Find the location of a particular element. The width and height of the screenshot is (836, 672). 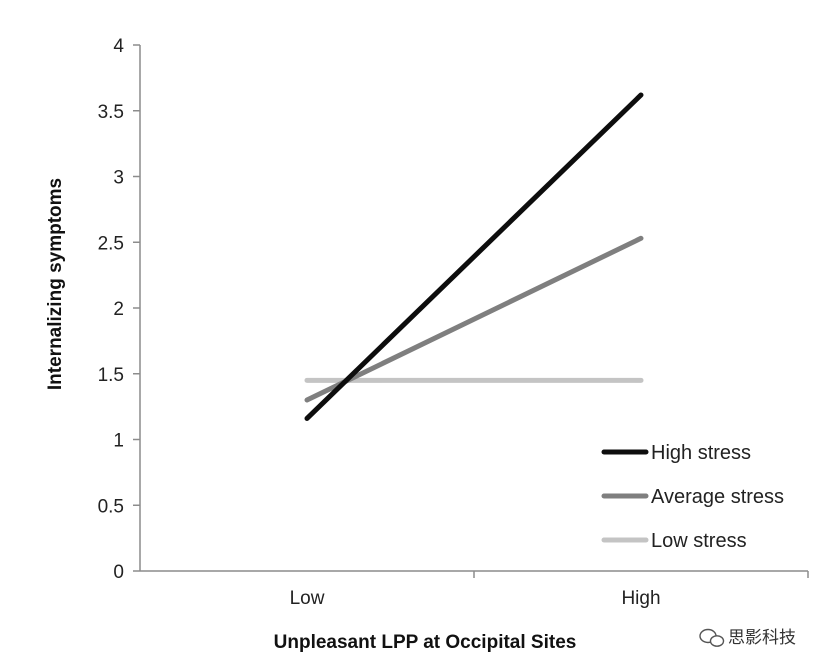

x-axis-title: Unpleasant LPP at Occipital Sites is located at coordinates (425, 642).